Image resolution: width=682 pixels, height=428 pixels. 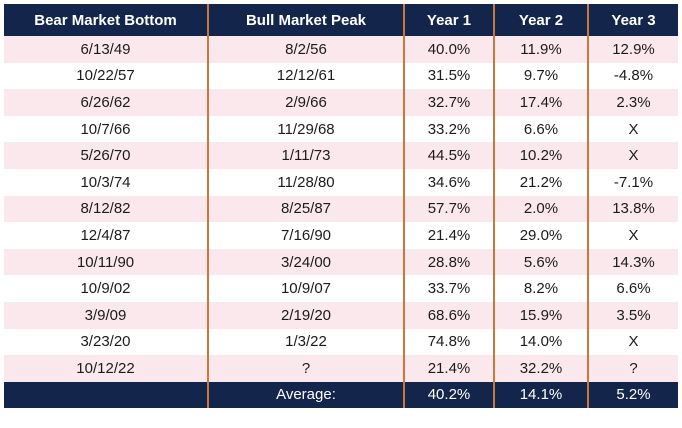 What do you see at coordinates (448, 182) in the screenshot?
I see `year-1-cell: 34.6%` at bounding box center [448, 182].